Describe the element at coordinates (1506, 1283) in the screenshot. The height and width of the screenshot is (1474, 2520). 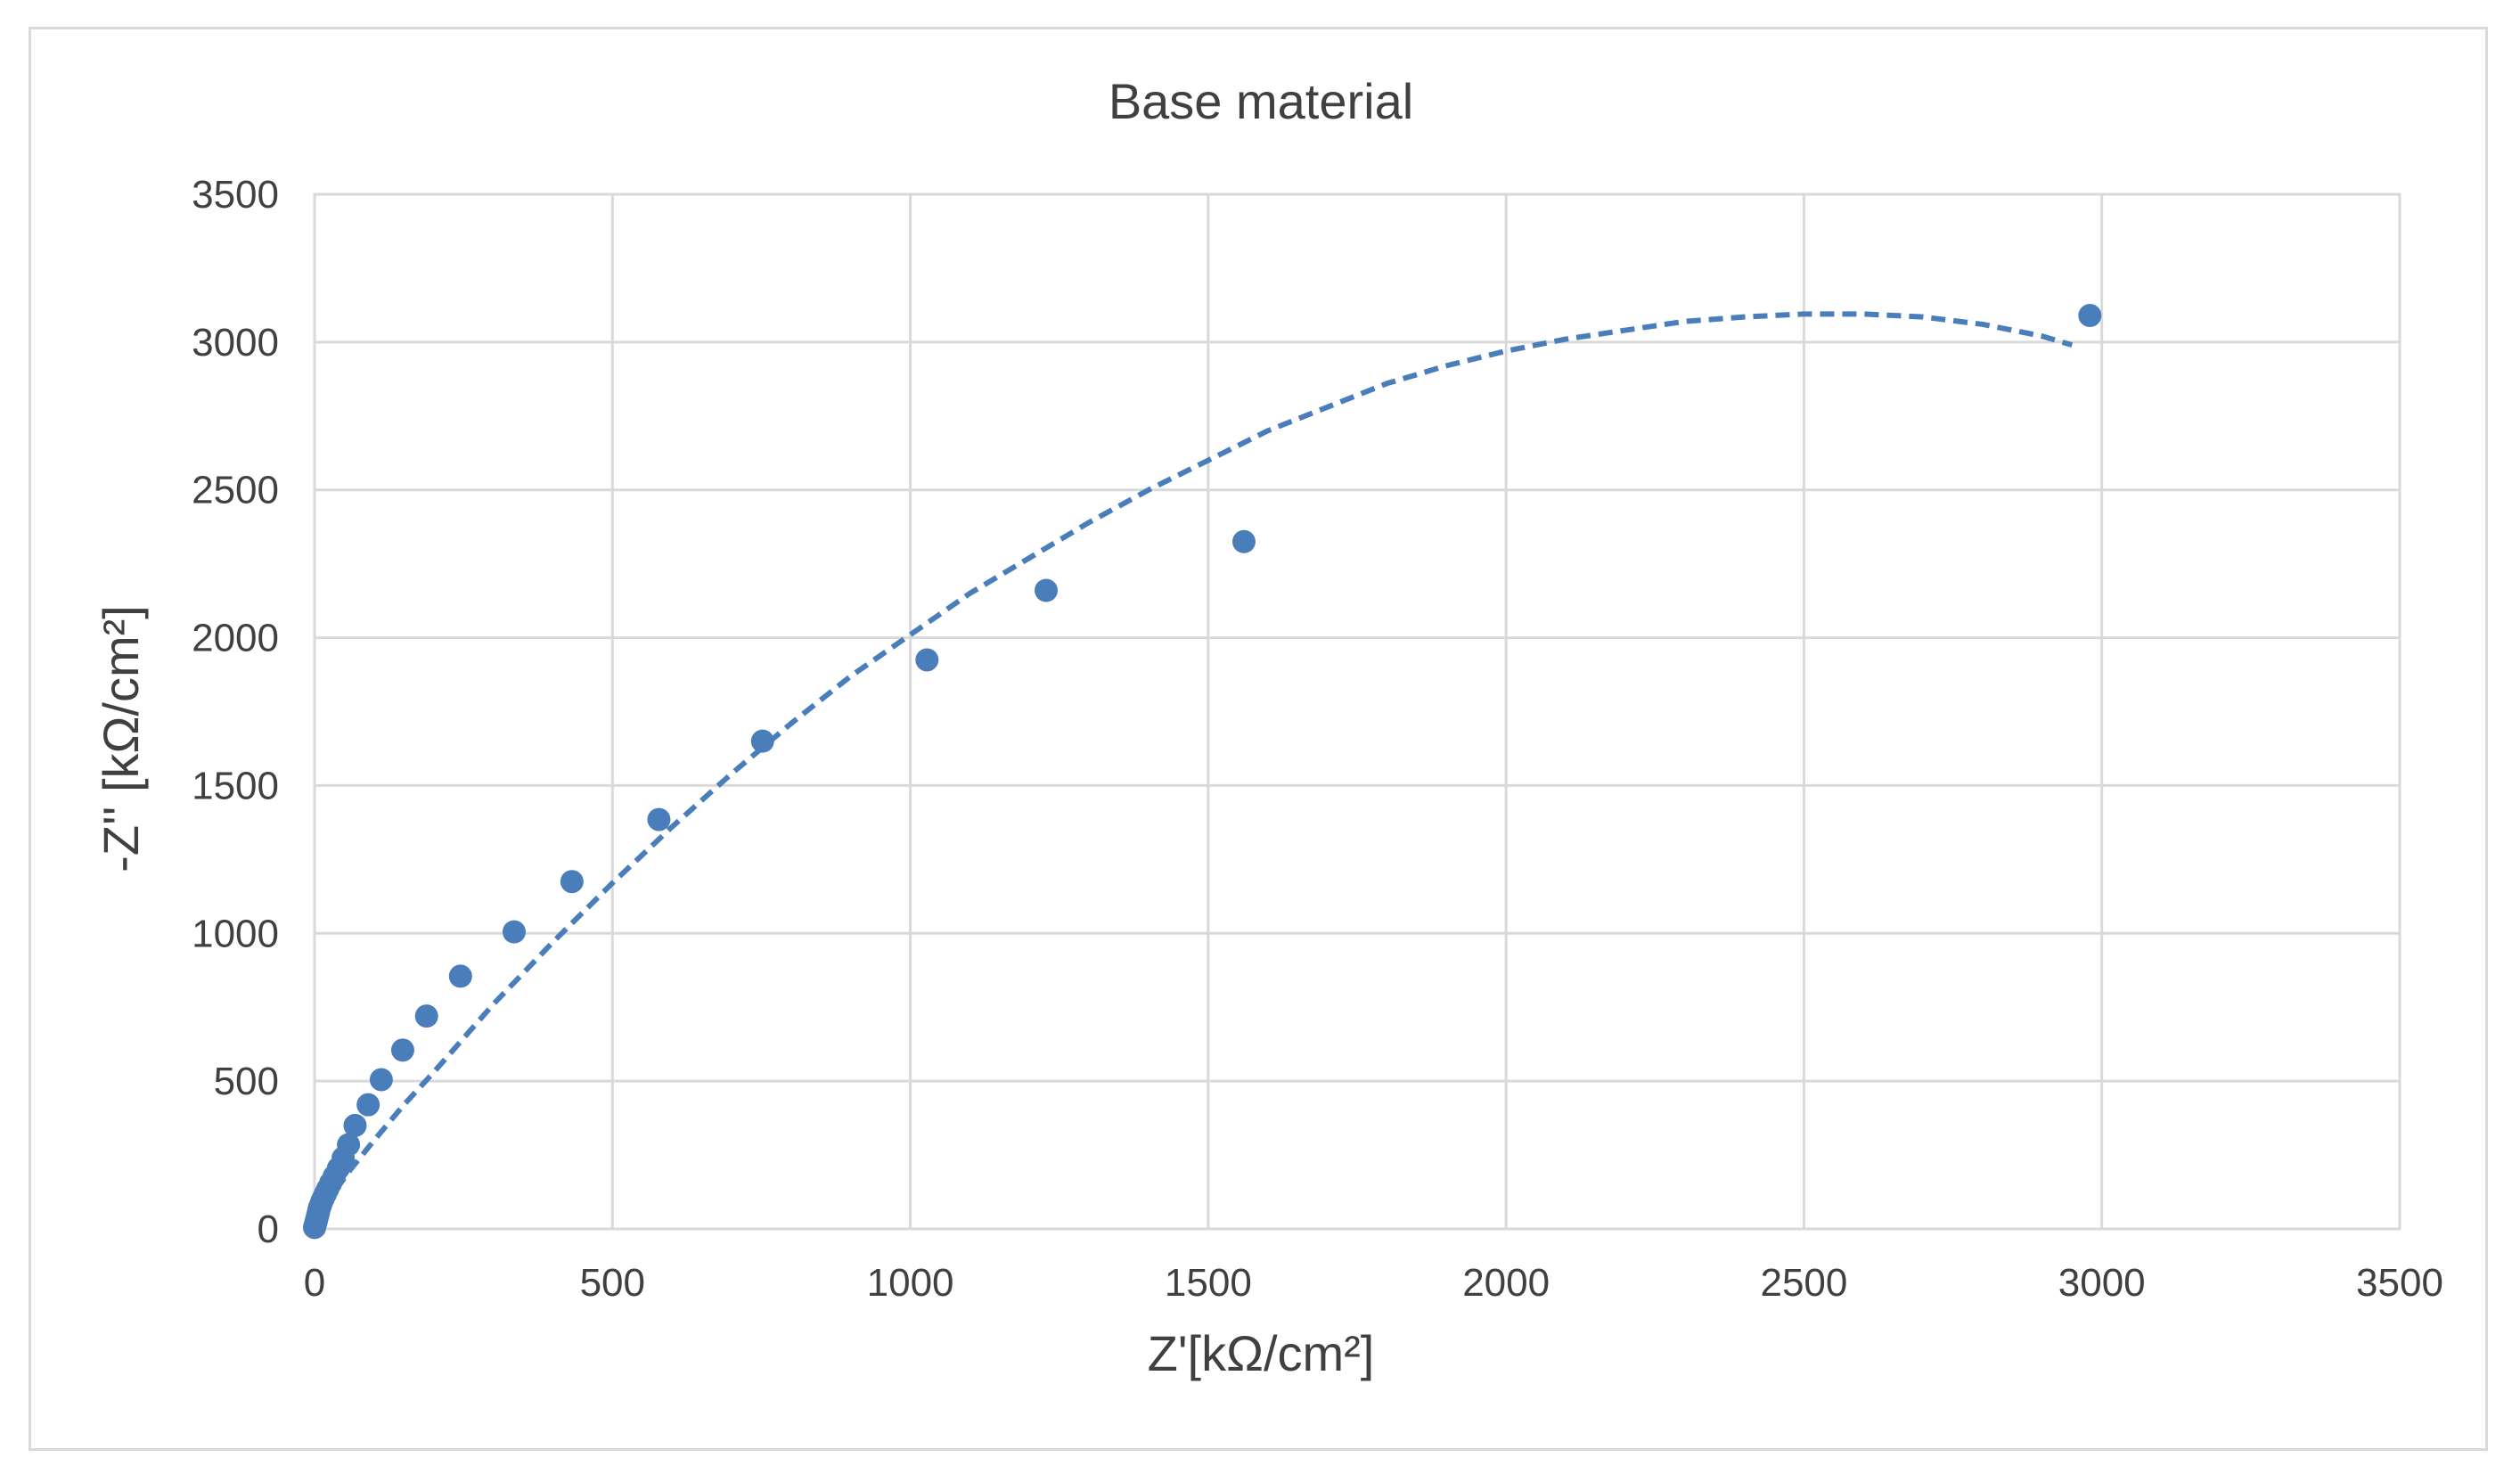
I see `x-tick-label: 2000` at that location.